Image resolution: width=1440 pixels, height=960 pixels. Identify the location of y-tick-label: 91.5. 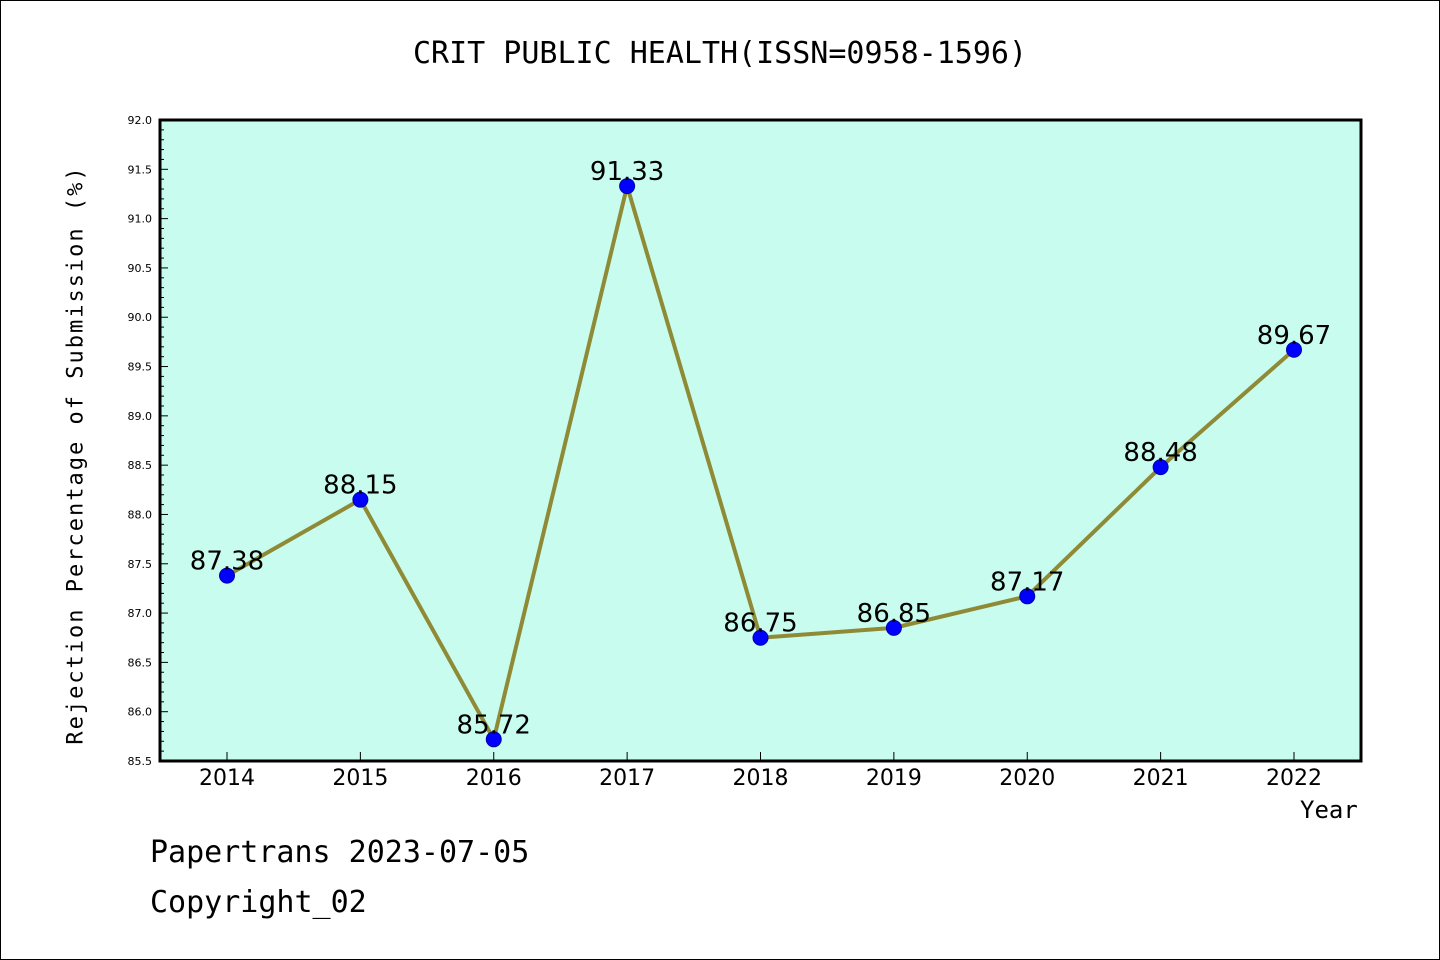
(140, 169).